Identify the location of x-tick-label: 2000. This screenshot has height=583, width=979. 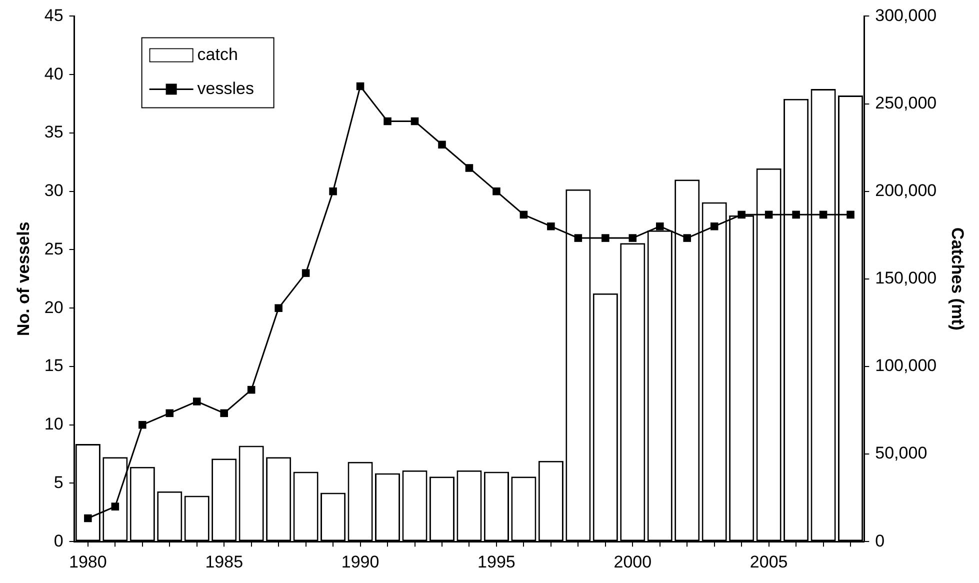
(633, 562).